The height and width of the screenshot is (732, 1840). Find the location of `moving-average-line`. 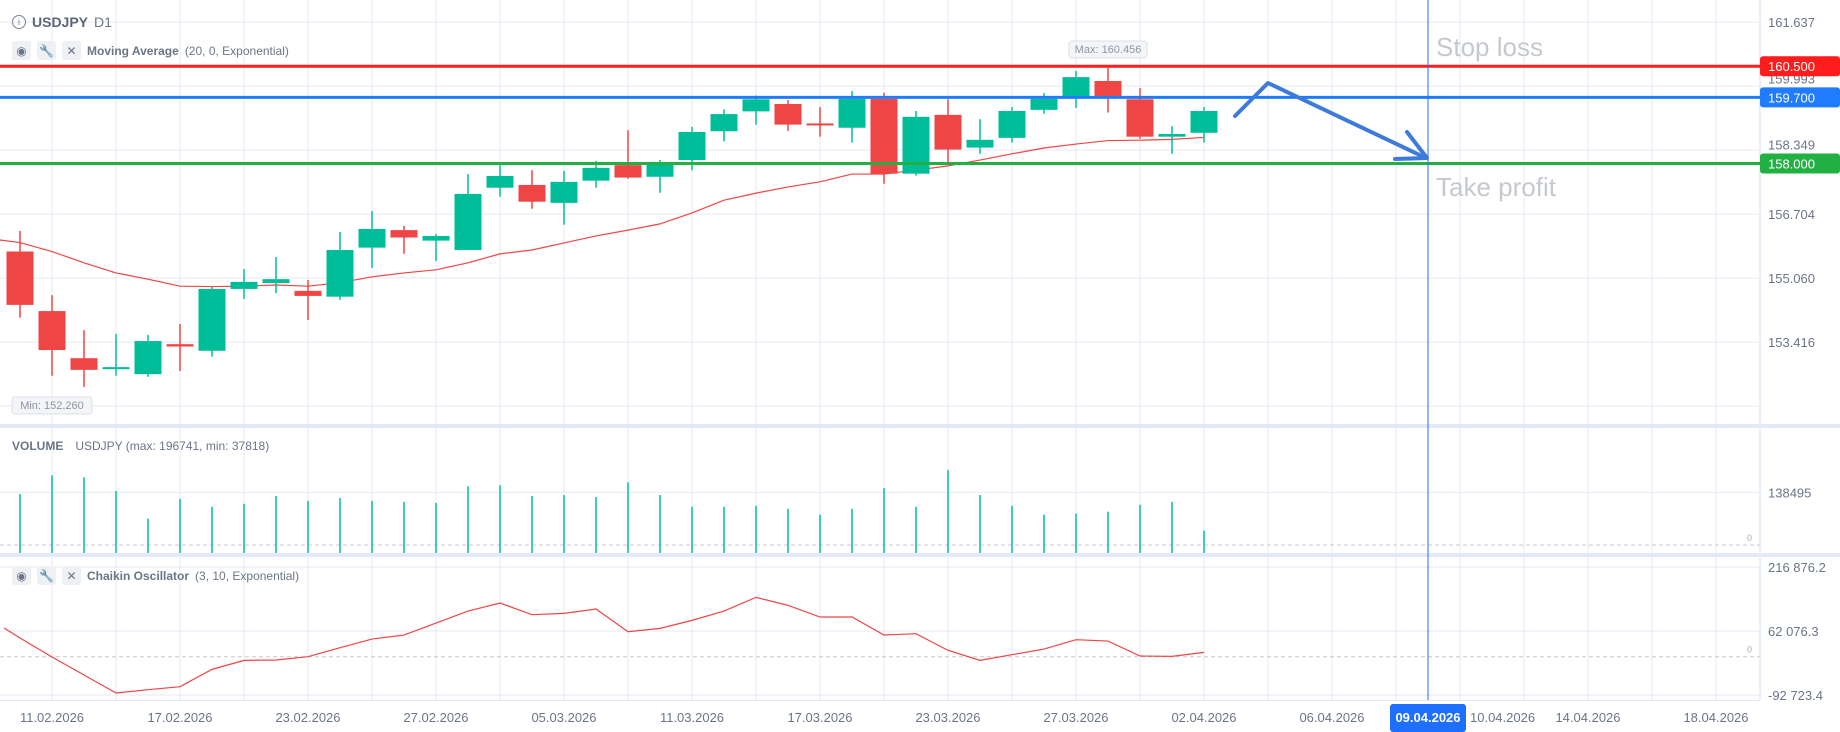

moving-average-line is located at coordinates (602, 212).